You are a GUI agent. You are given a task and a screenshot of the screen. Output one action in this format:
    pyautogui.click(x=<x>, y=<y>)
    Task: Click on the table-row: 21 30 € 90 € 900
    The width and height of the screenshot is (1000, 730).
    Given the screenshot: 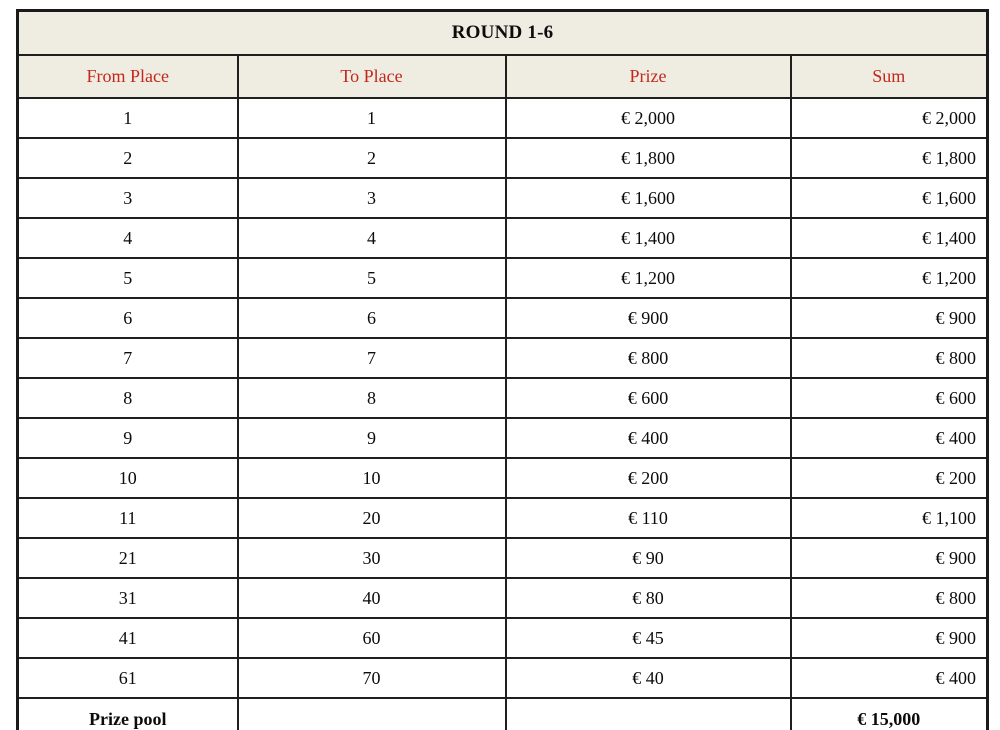 What is the action you would take?
    pyautogui.click(x=502, y=558)
    